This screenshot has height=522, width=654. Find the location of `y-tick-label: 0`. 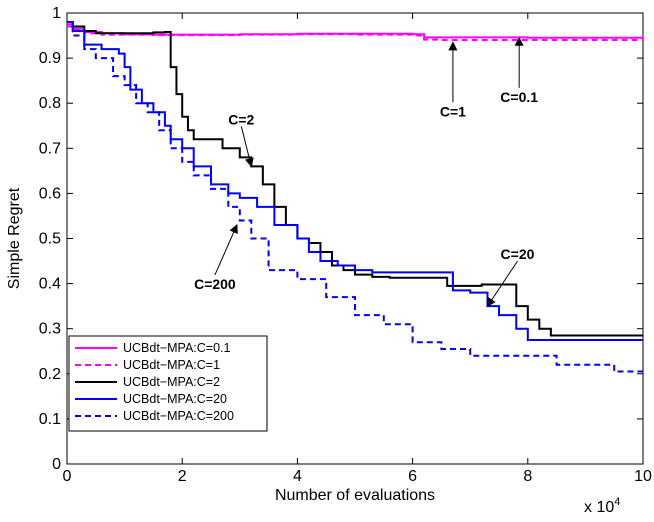

y-tick-label: 0 is located at coordinates (56, 464).